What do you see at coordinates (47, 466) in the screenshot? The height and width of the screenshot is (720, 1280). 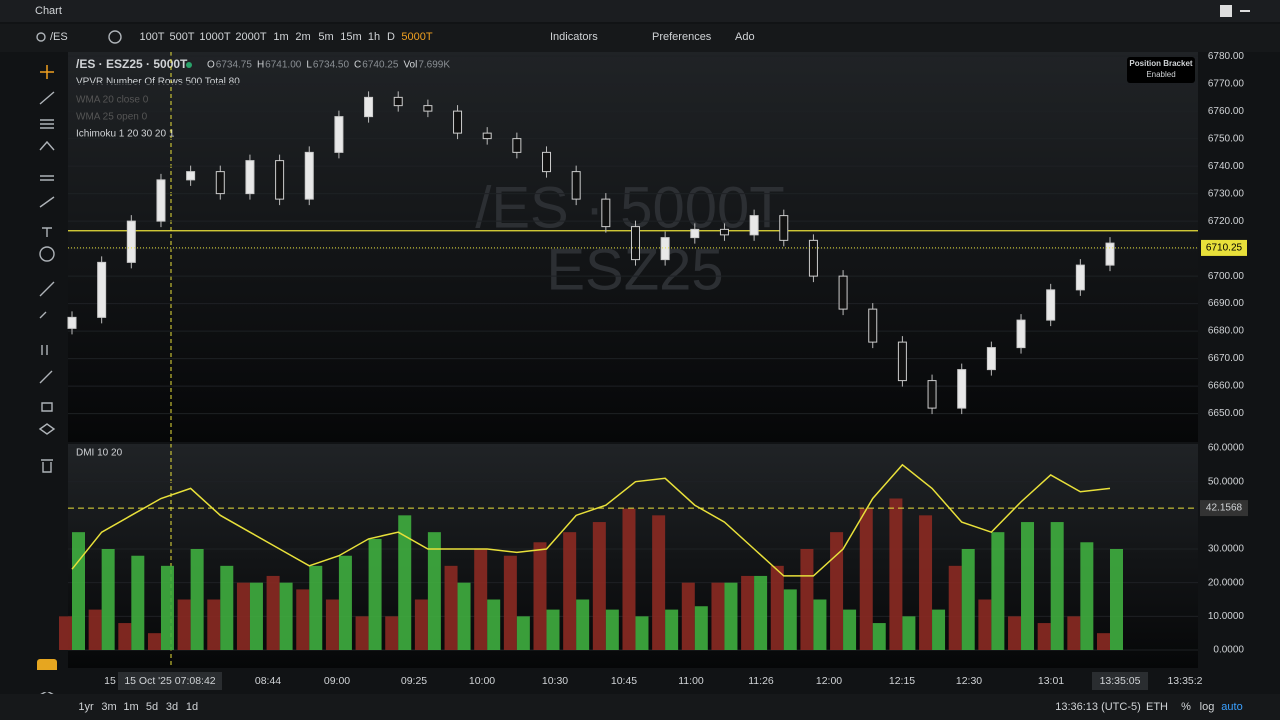 I see `trash-tool` at bounding box center [47, 466].